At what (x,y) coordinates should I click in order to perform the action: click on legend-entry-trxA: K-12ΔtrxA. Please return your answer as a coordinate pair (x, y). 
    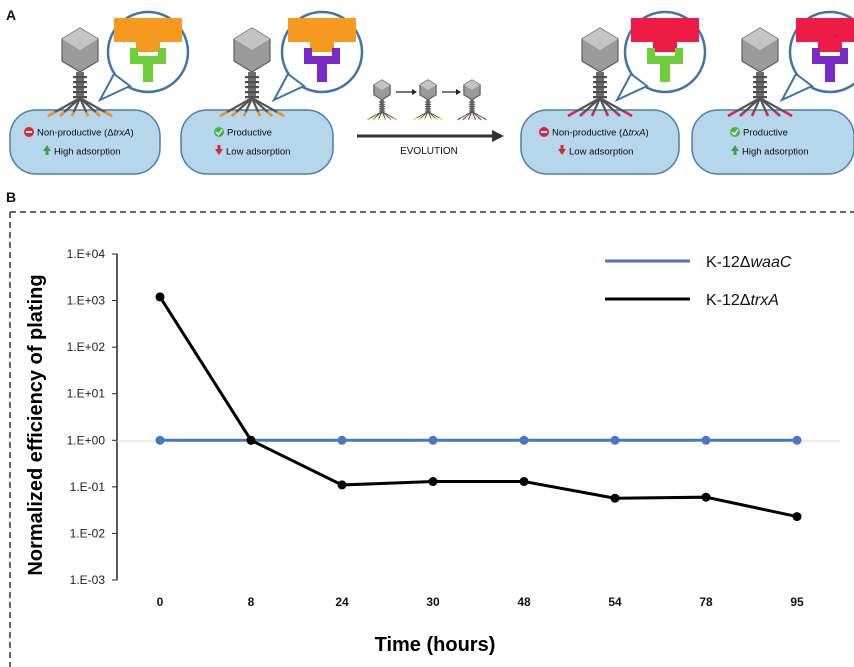
    Looking at the image, I should click on (742, 300).